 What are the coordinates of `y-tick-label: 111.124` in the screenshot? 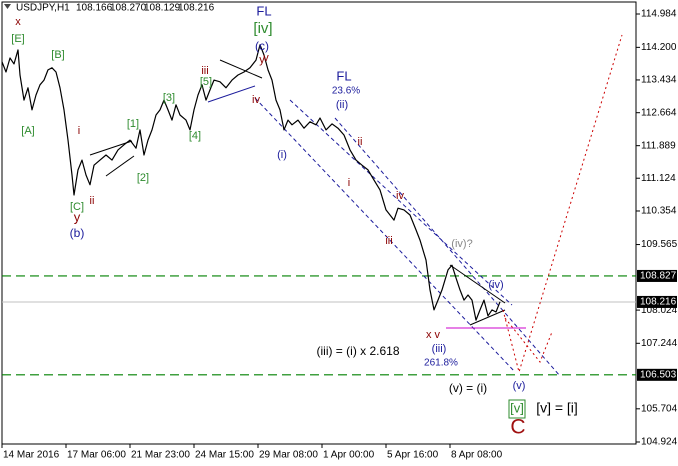 It's located at (658, 178).